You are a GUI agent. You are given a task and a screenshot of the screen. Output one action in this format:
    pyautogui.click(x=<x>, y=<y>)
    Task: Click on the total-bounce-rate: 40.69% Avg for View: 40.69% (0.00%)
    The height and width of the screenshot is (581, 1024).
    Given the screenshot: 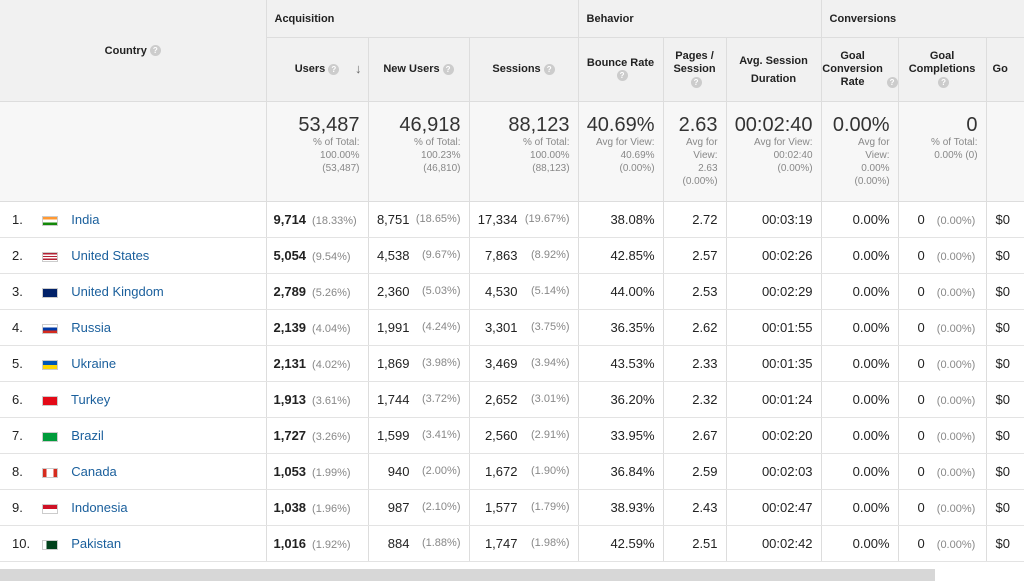 What is the action you would take?
    pyautogui.click(x=621, y=151)
    